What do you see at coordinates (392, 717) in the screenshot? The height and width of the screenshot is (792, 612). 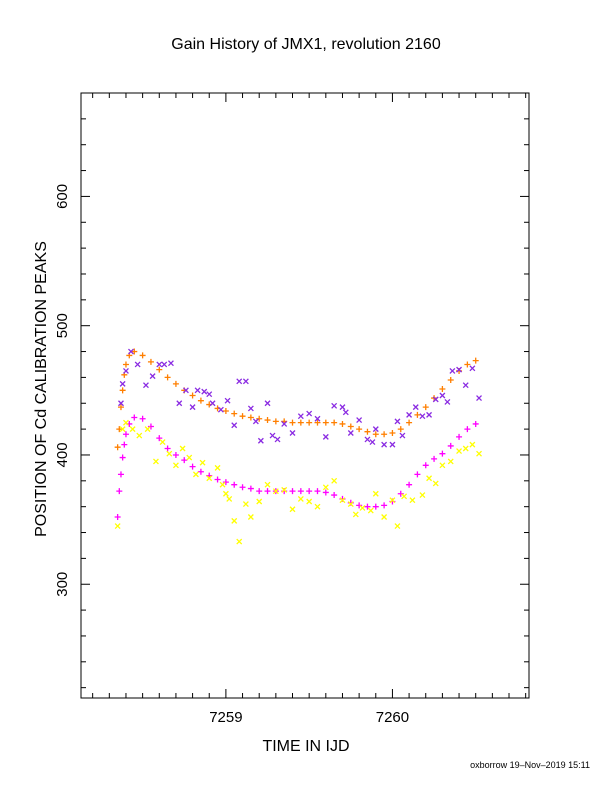 I see `x-tick-label: 7260` at bounding box center [392, 717].